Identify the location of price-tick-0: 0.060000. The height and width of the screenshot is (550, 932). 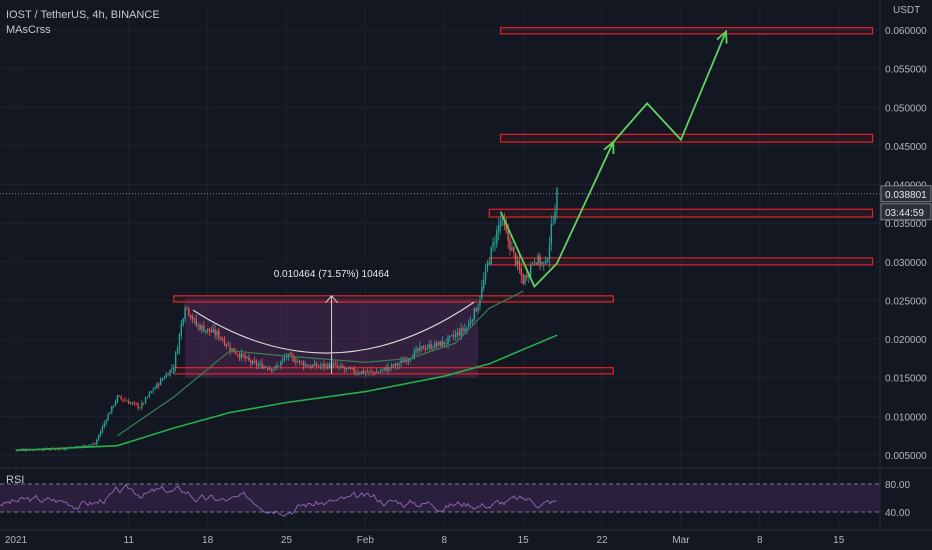
(906, 31).